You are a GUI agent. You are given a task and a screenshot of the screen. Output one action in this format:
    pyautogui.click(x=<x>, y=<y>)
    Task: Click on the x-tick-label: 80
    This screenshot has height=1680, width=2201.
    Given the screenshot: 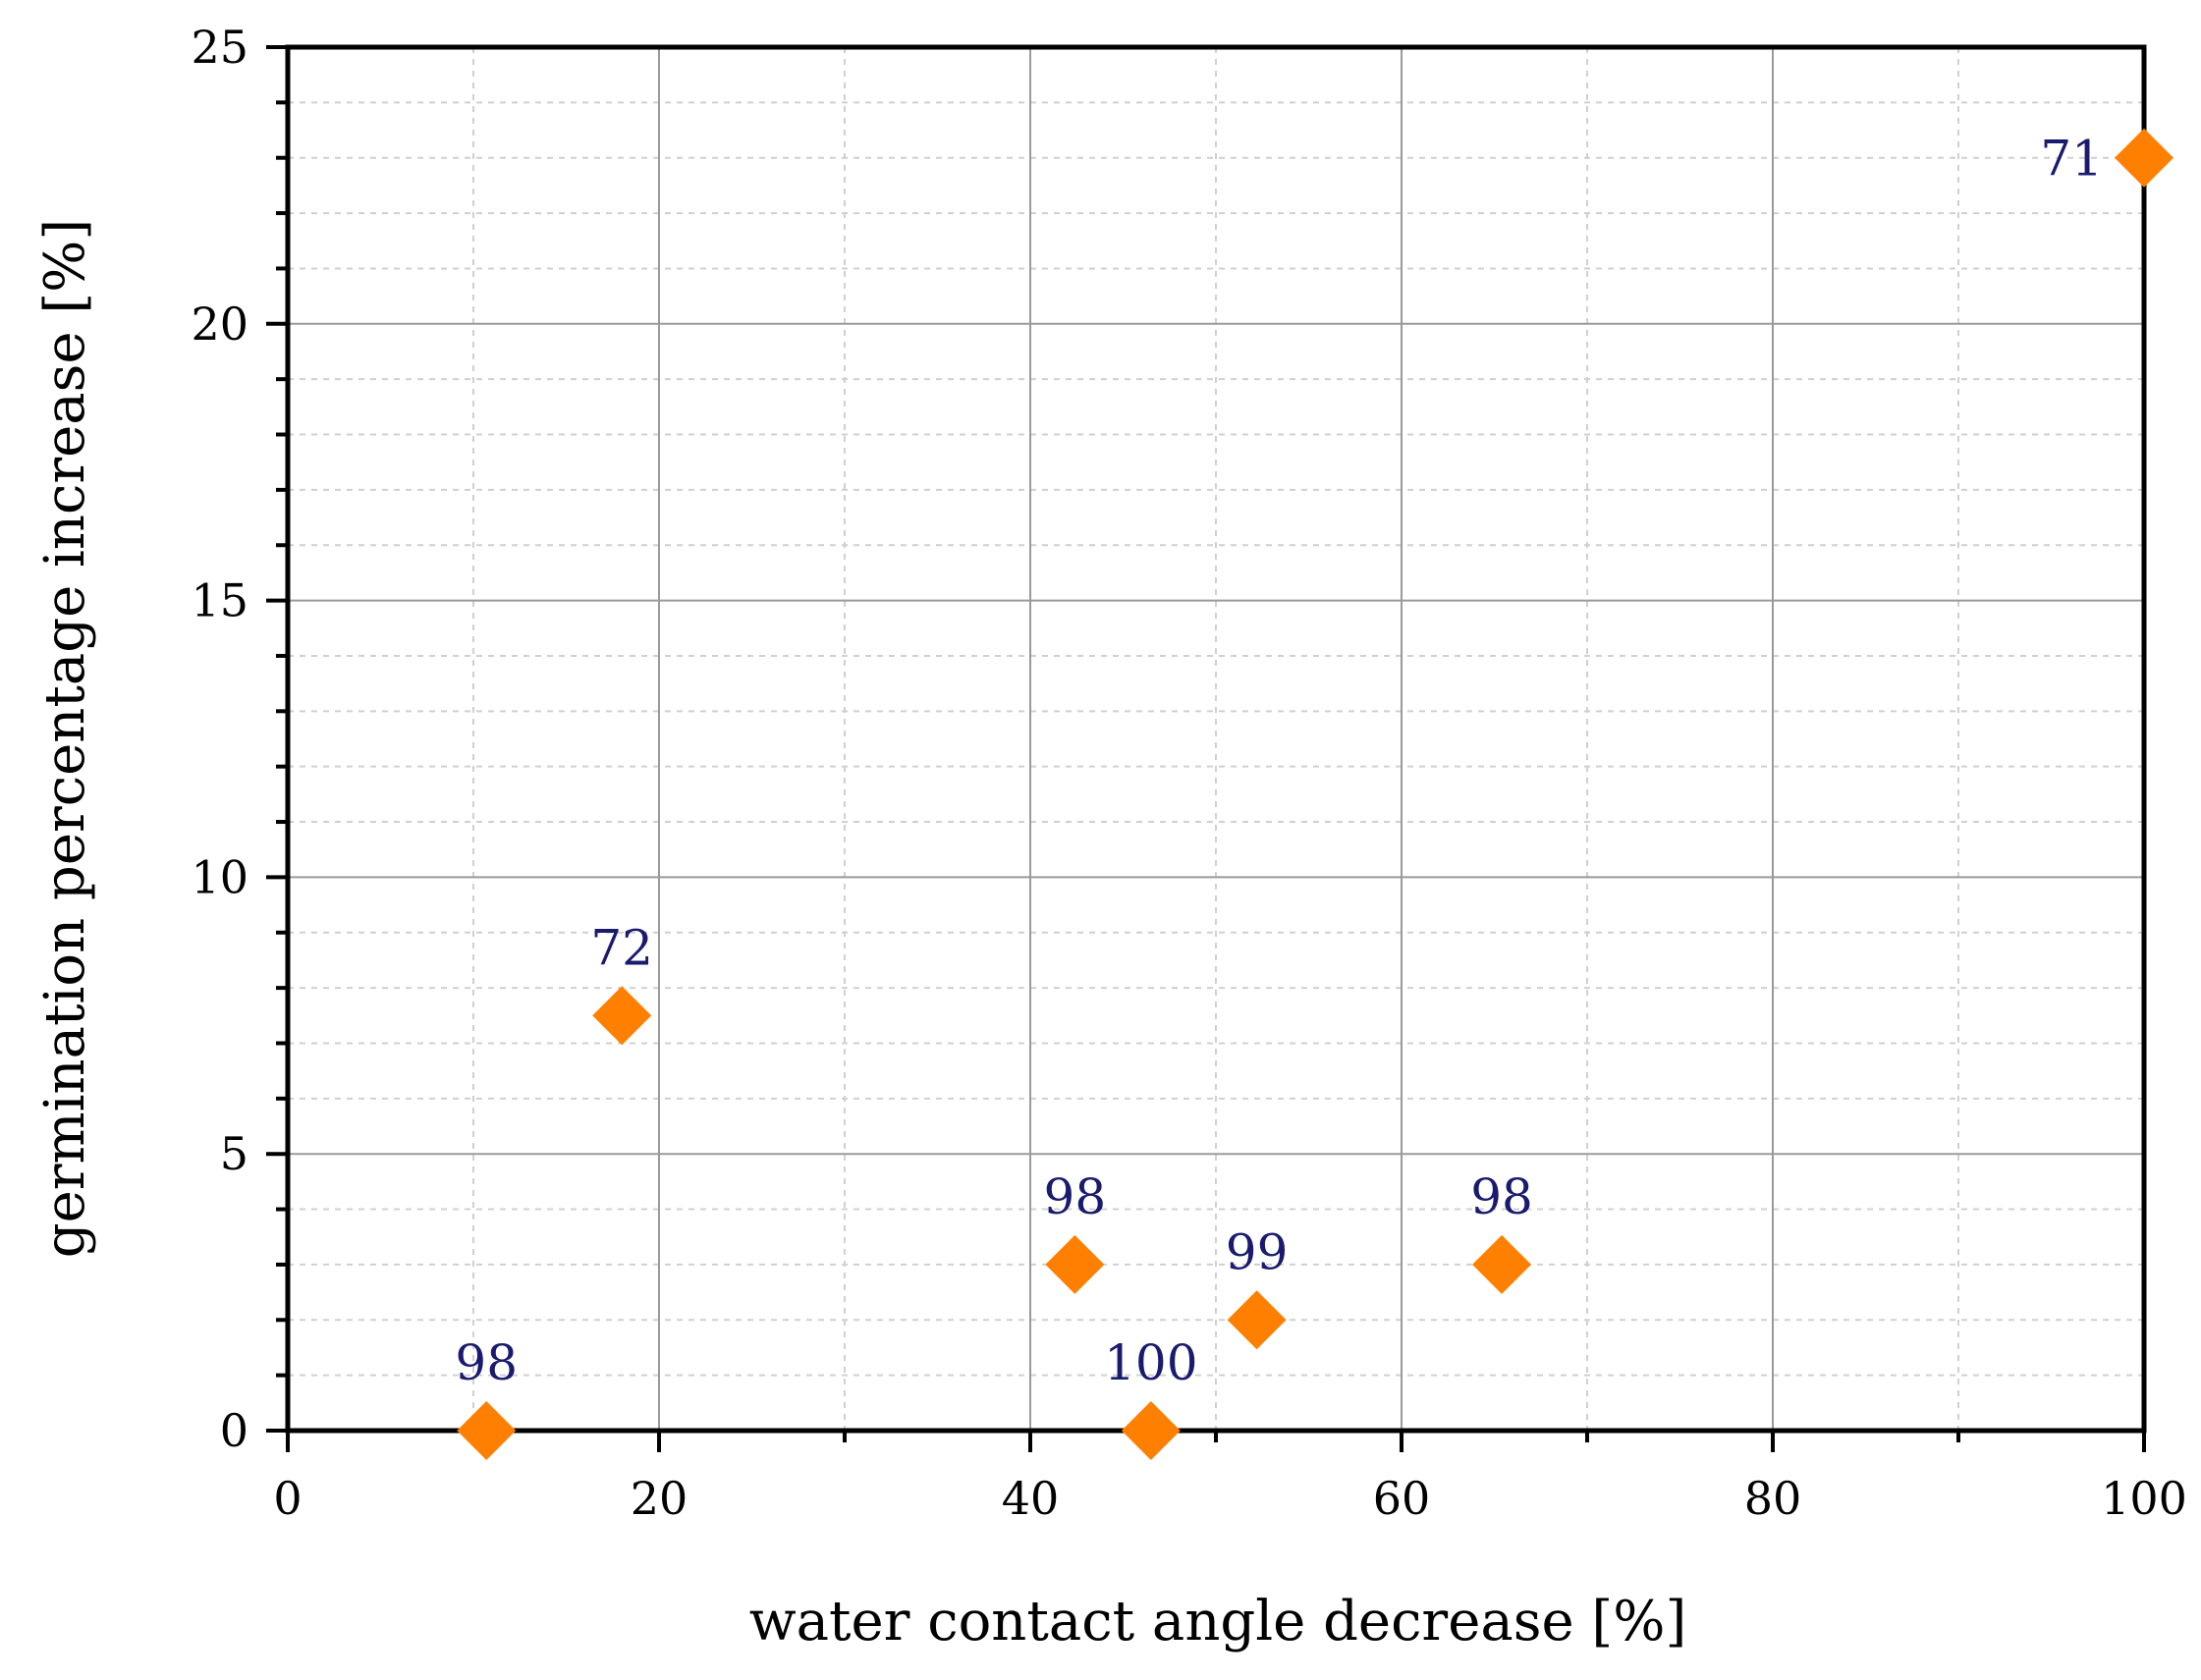 What is the action you would take?
    pyautogui.click(x=1773, y=1498)
    